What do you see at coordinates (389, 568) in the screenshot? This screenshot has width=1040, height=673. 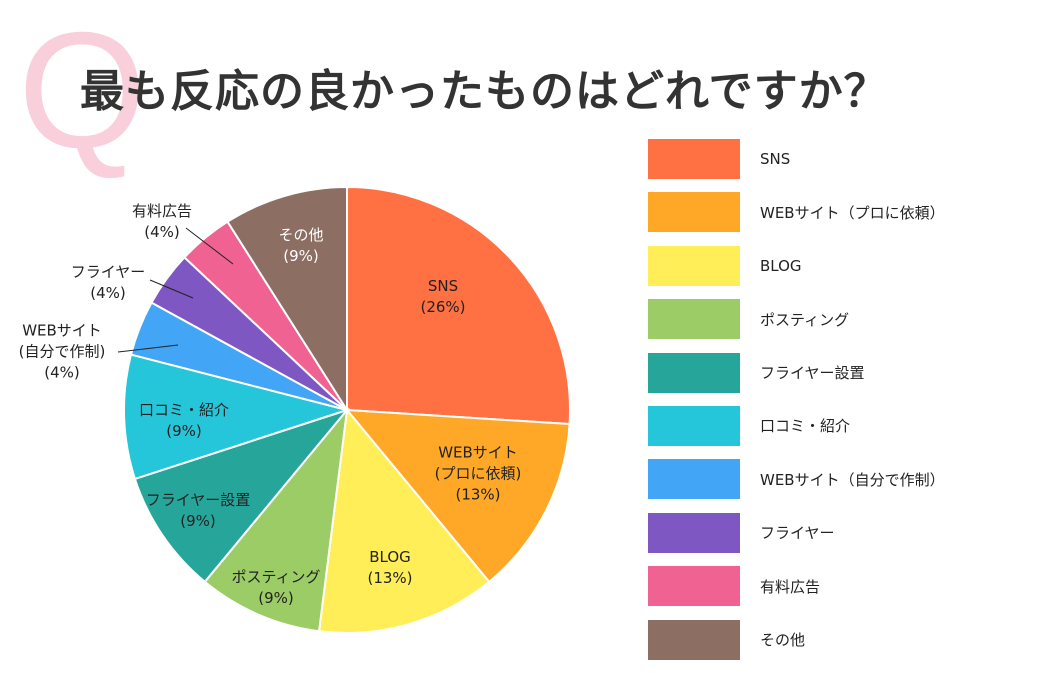 I see `slice-label-2: BLOG (13%)` at bounding box center [389, 568].